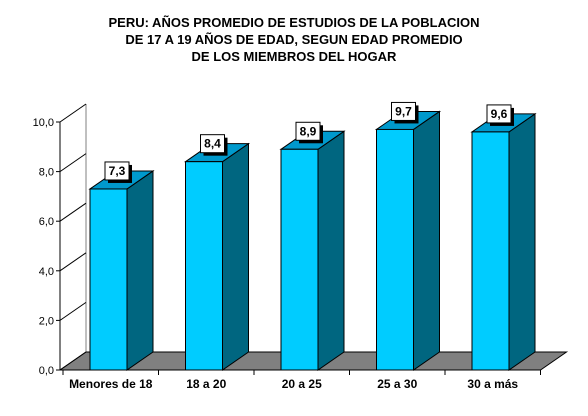  What do you see at coordinates (46, 173) in the screenshot?
I see `y-tick-label: 8,0` at bounding box center [46, 173].